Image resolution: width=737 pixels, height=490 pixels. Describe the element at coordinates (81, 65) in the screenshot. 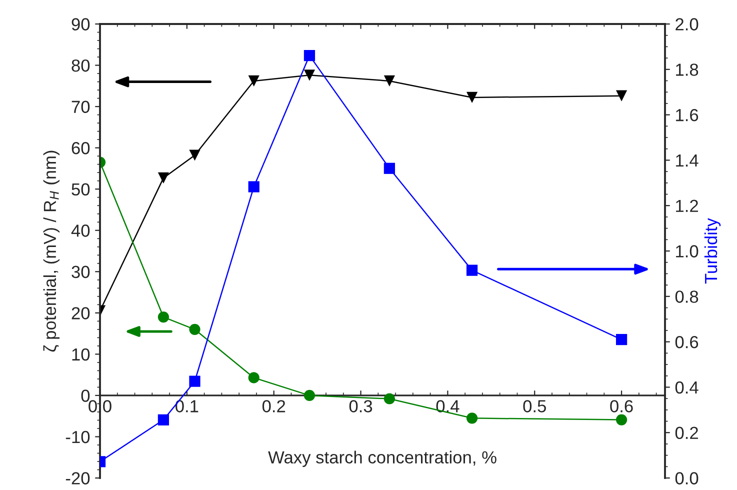

I see `y-tick-label: 80` at that location.